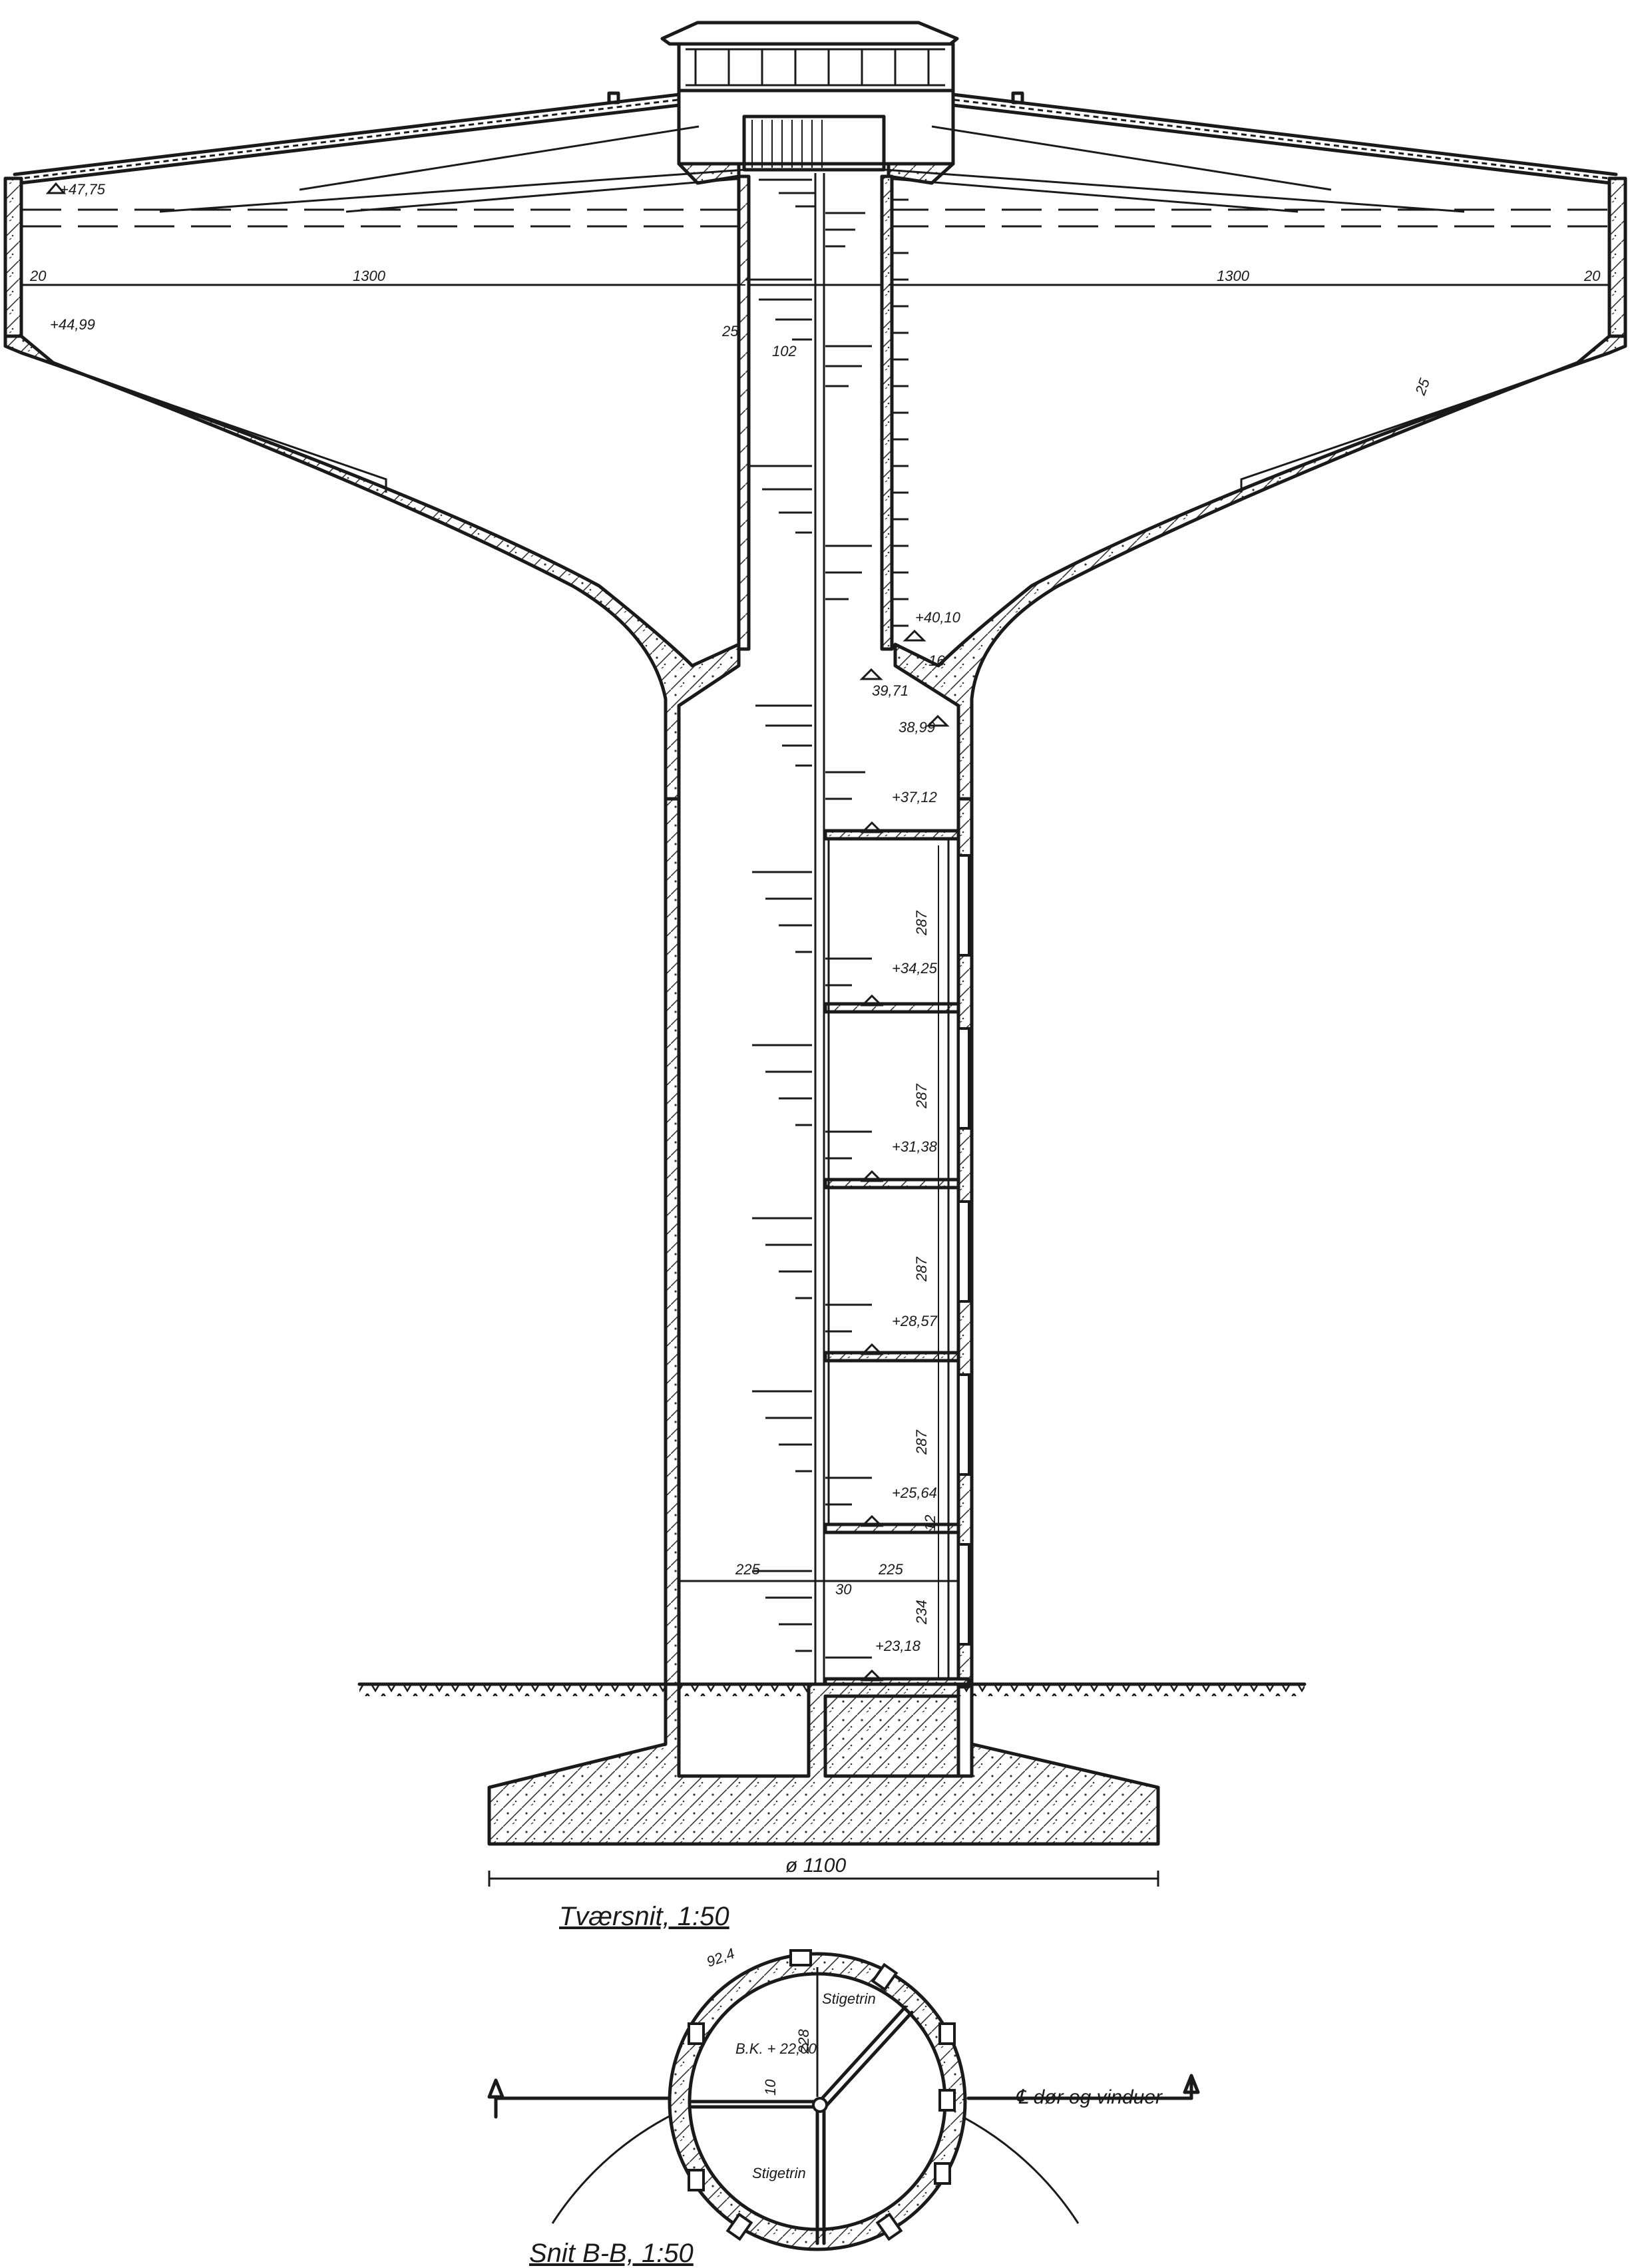 The width and height of the screenshot is (1630, 2268). Describe the element at coordinates (72, 324) in the screenshot. I see `level-tank-bottom: +44,99` at that location.